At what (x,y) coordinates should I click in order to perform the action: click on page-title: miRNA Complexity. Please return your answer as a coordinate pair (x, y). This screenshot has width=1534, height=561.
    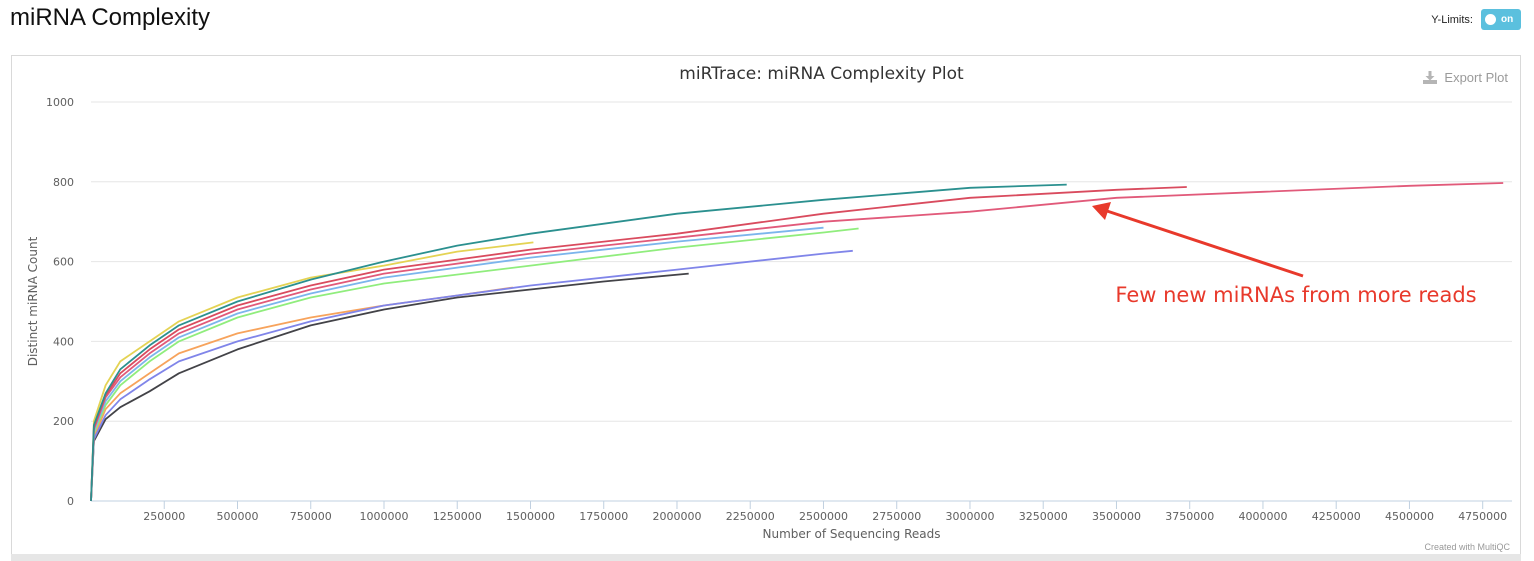
    Looking at the image, I should click on (110, 17).